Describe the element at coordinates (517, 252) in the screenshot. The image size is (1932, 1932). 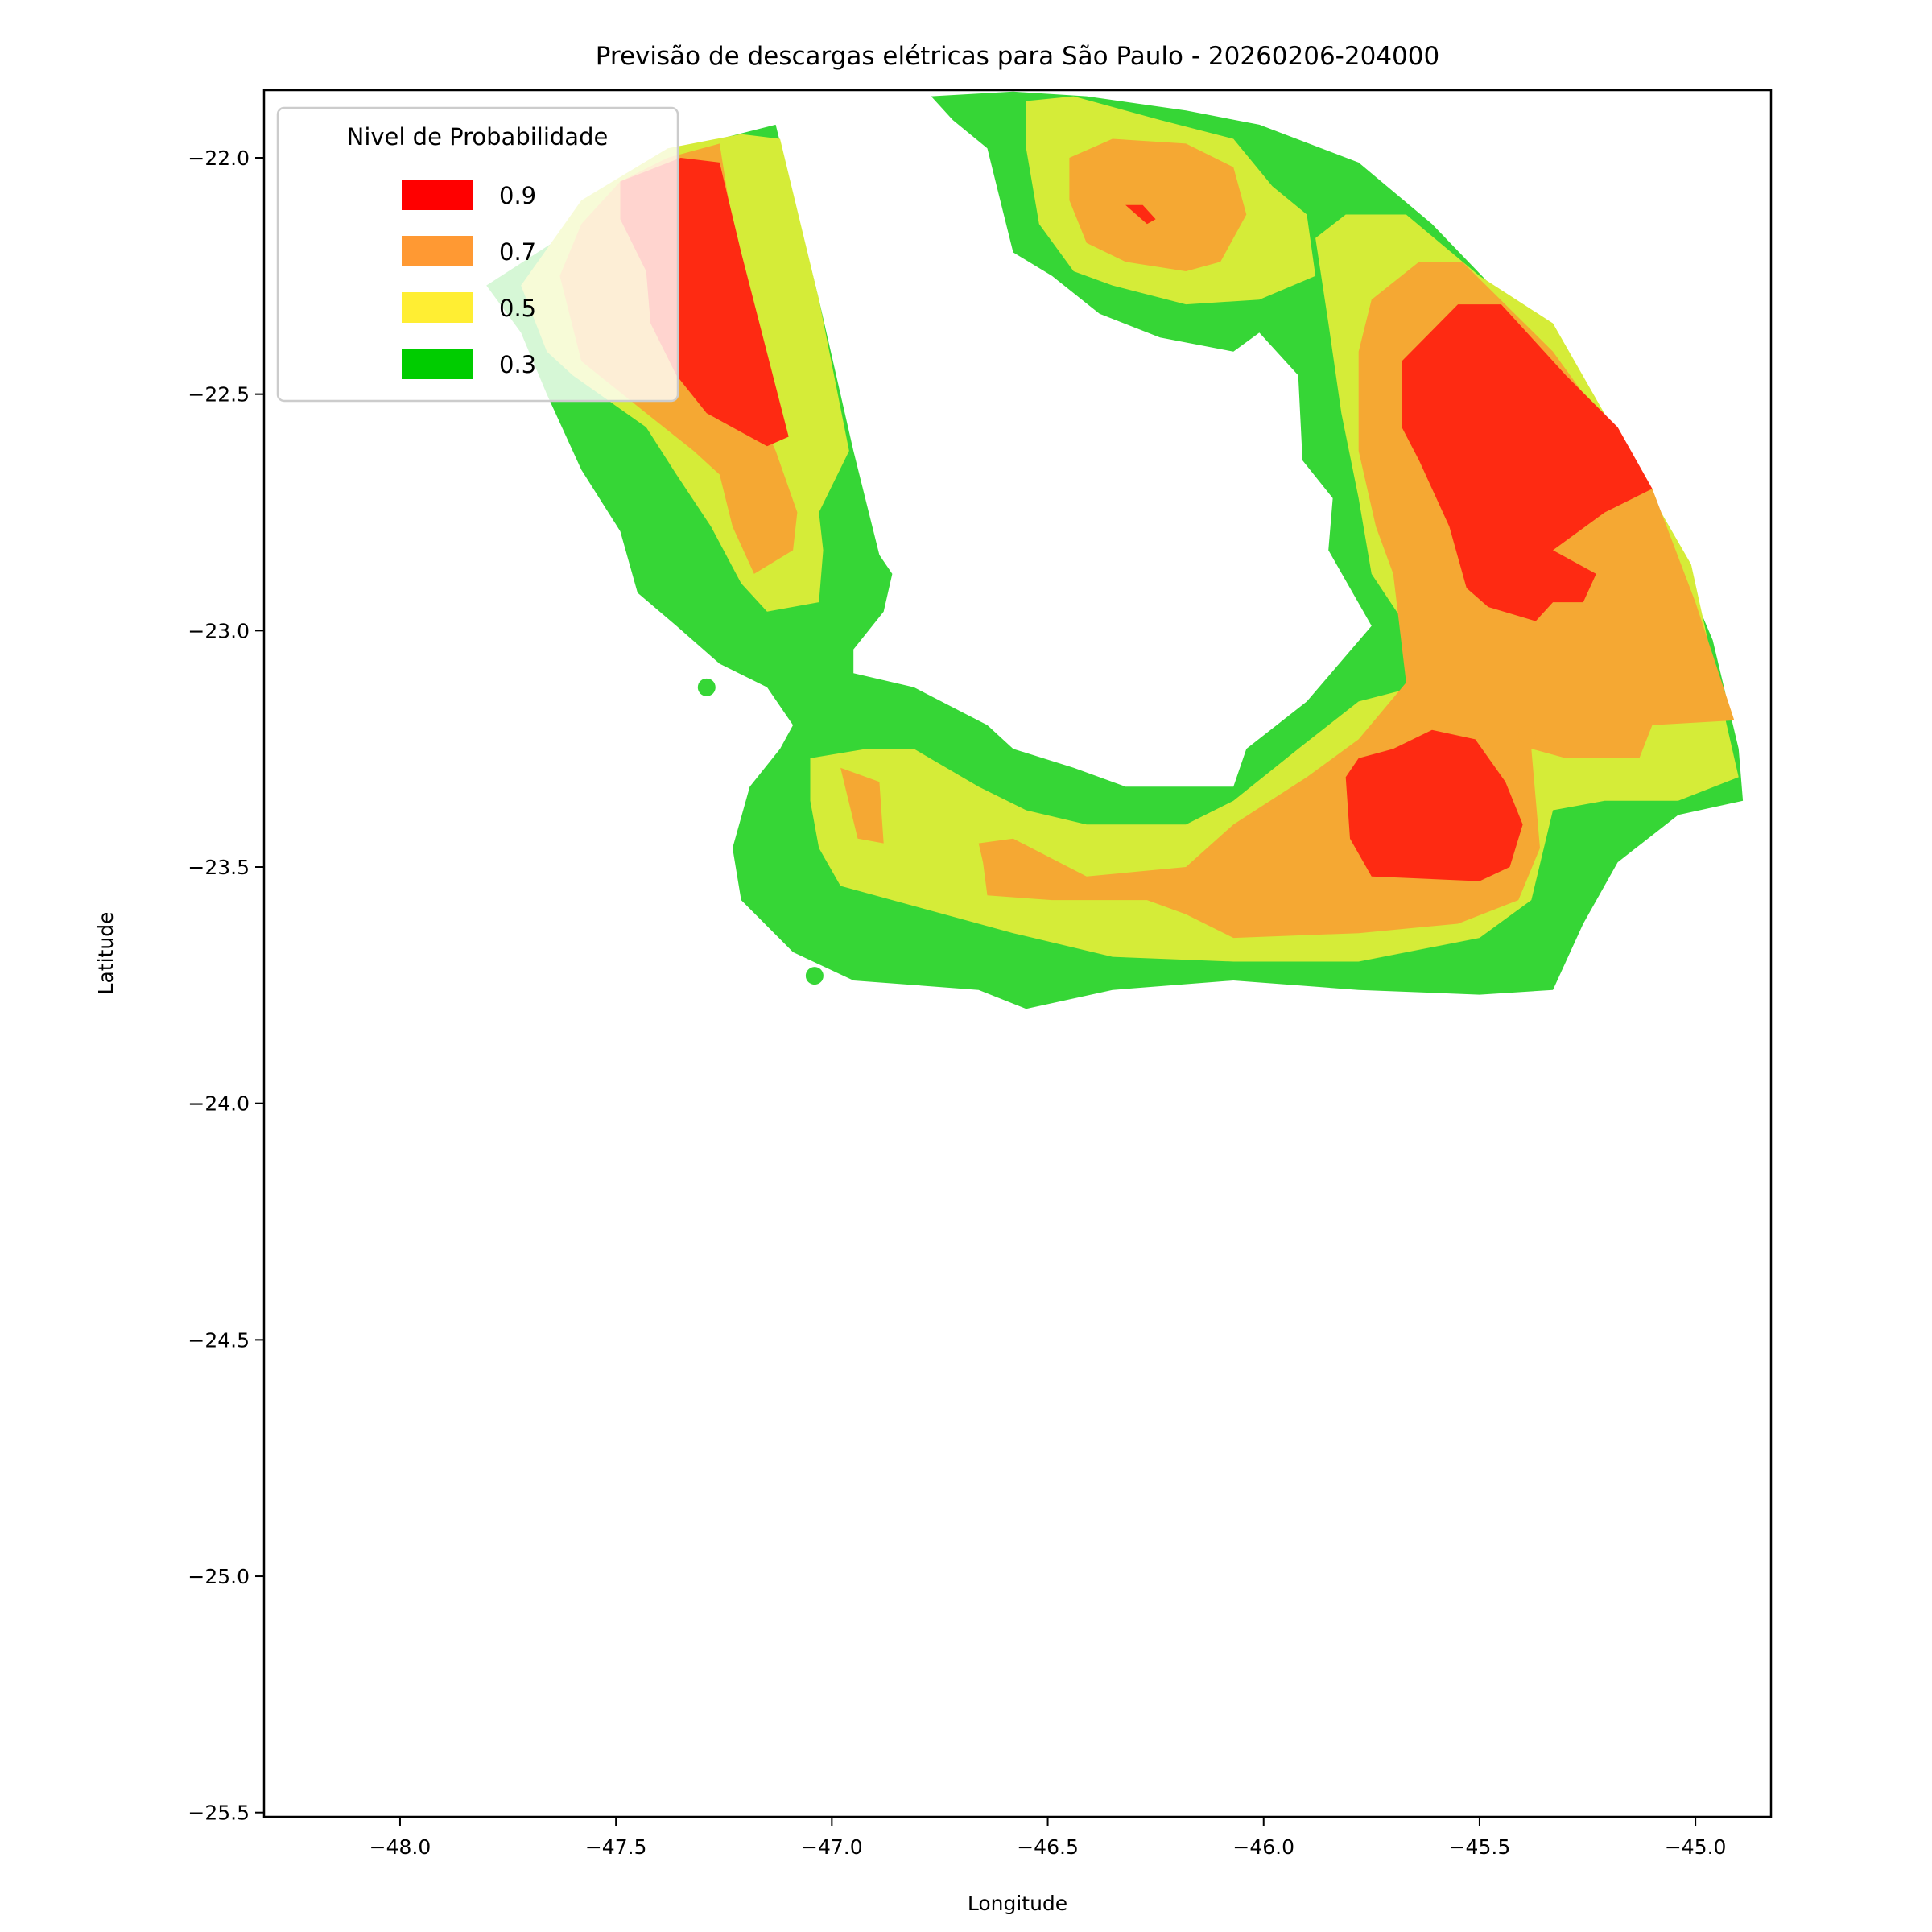
I see `legend-label: 0.7` at that location.